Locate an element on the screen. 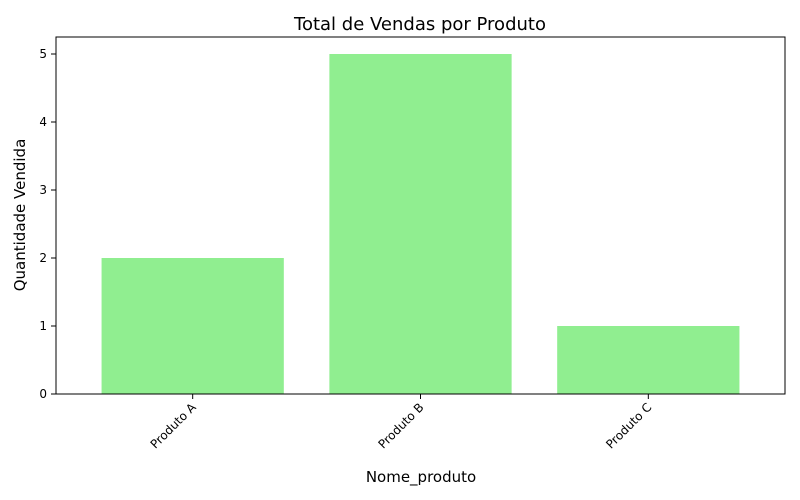  y-tick-label: 4 is located at coordinates (43, 122).